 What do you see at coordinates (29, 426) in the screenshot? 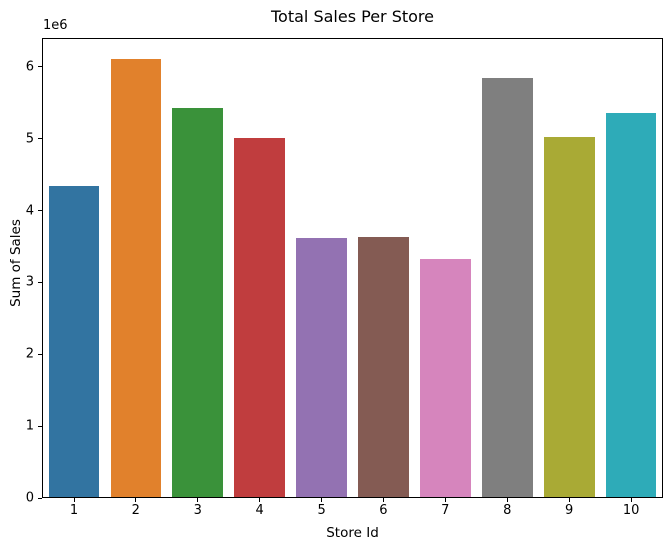
I see `y-tick-label-1: 1` at bounding box center [29, 426].